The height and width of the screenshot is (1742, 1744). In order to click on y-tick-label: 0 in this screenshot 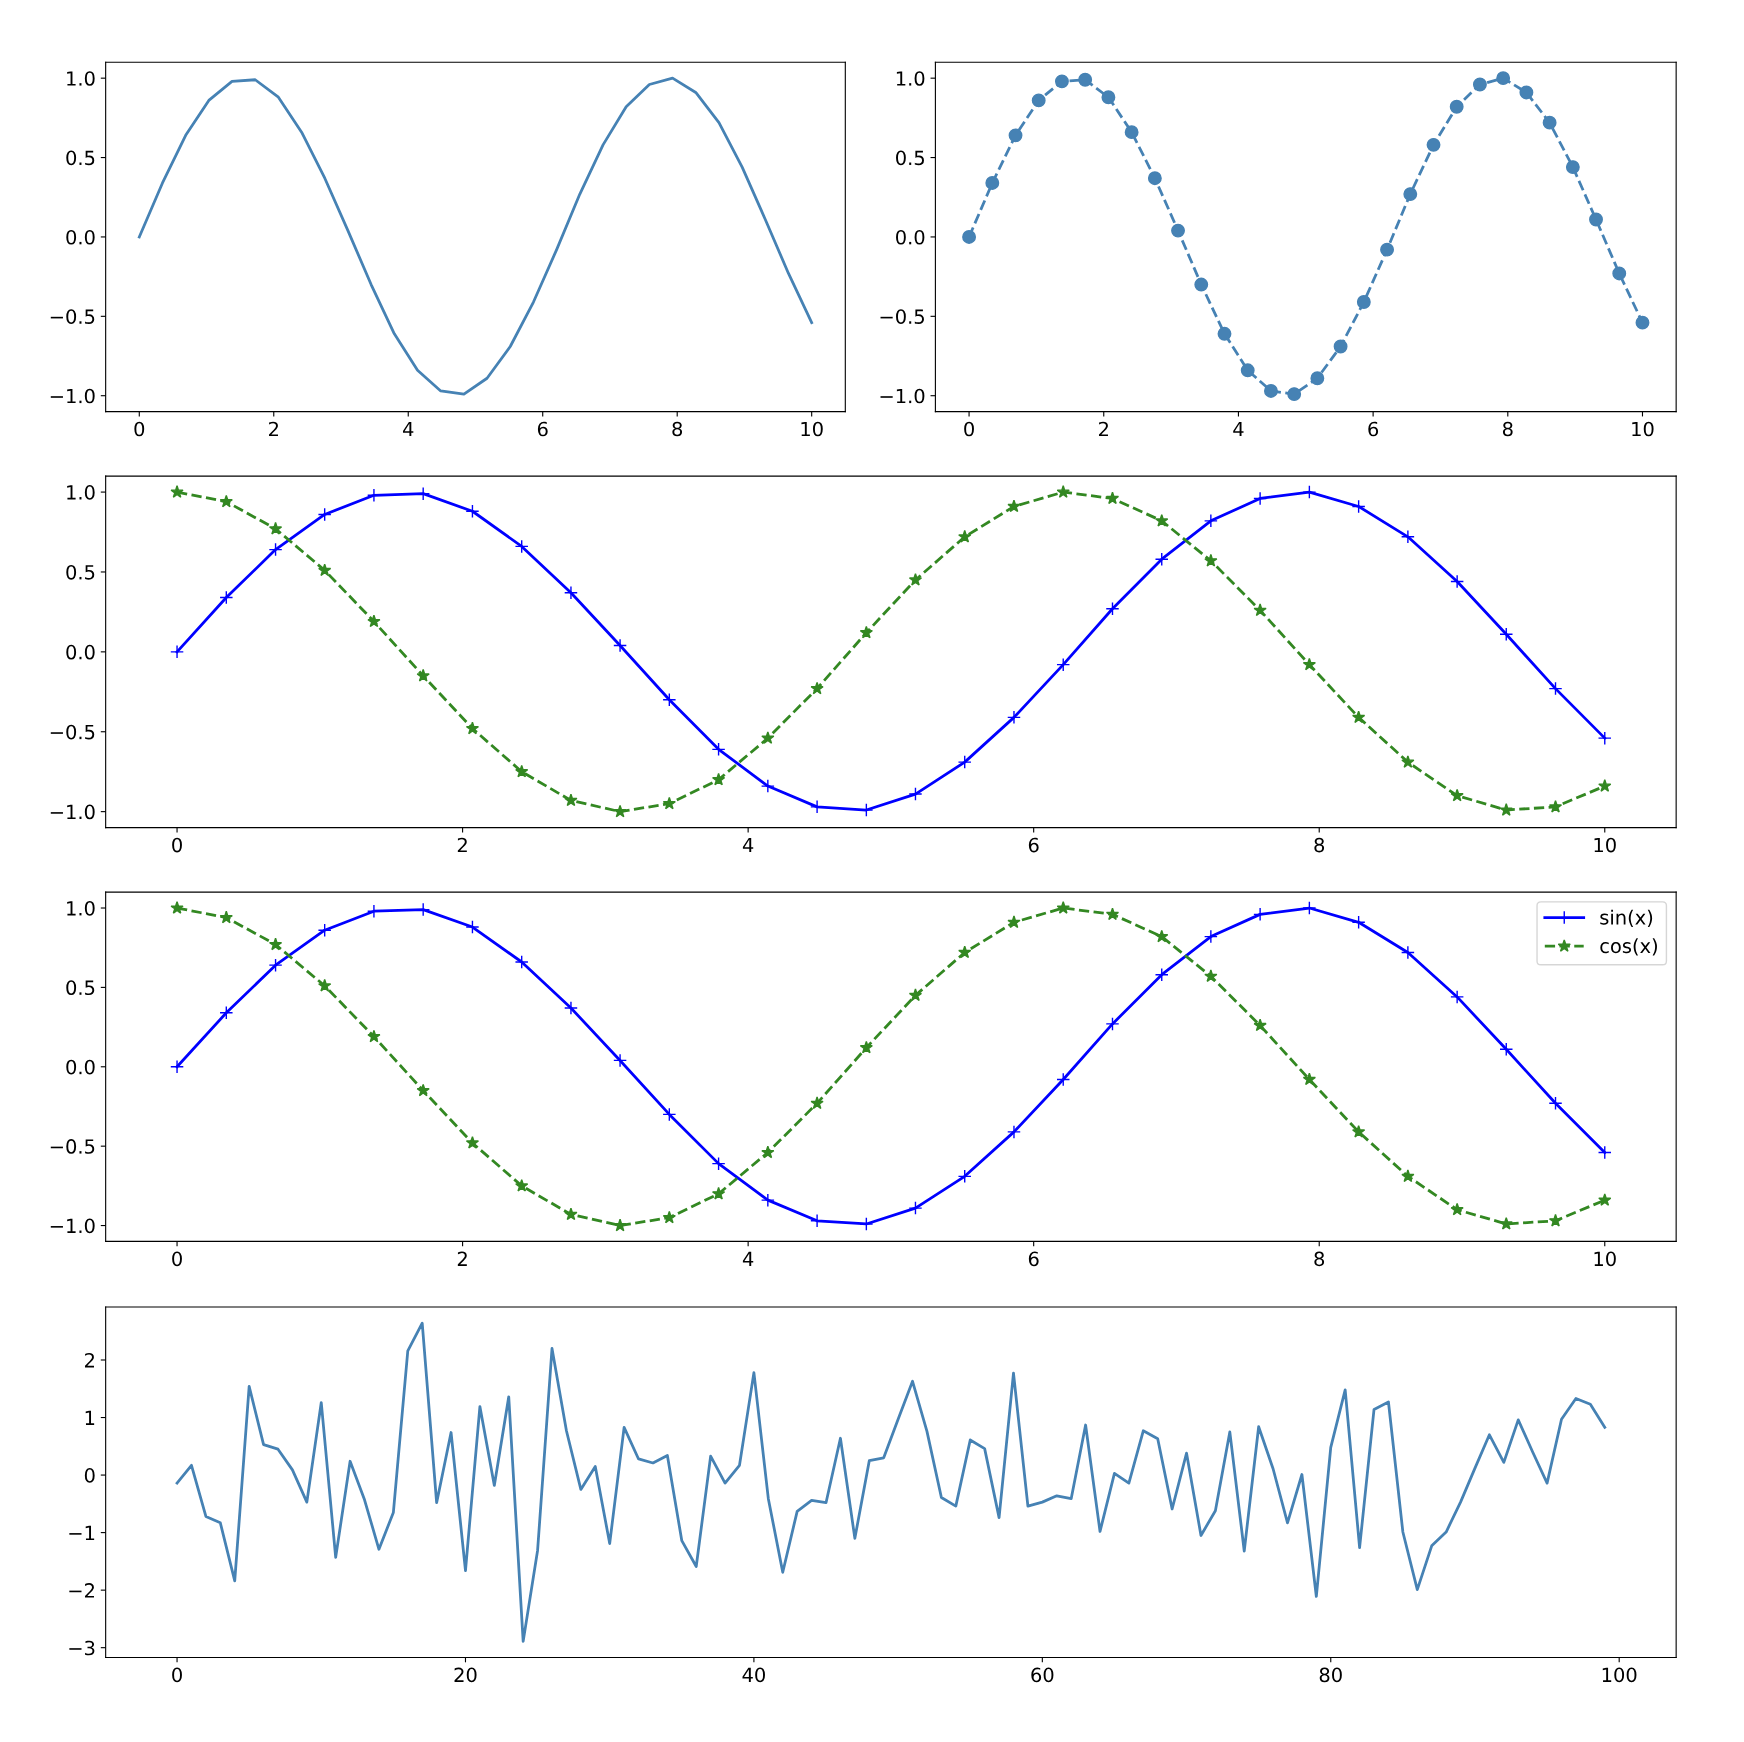, I will do `click(89, 1475)`.